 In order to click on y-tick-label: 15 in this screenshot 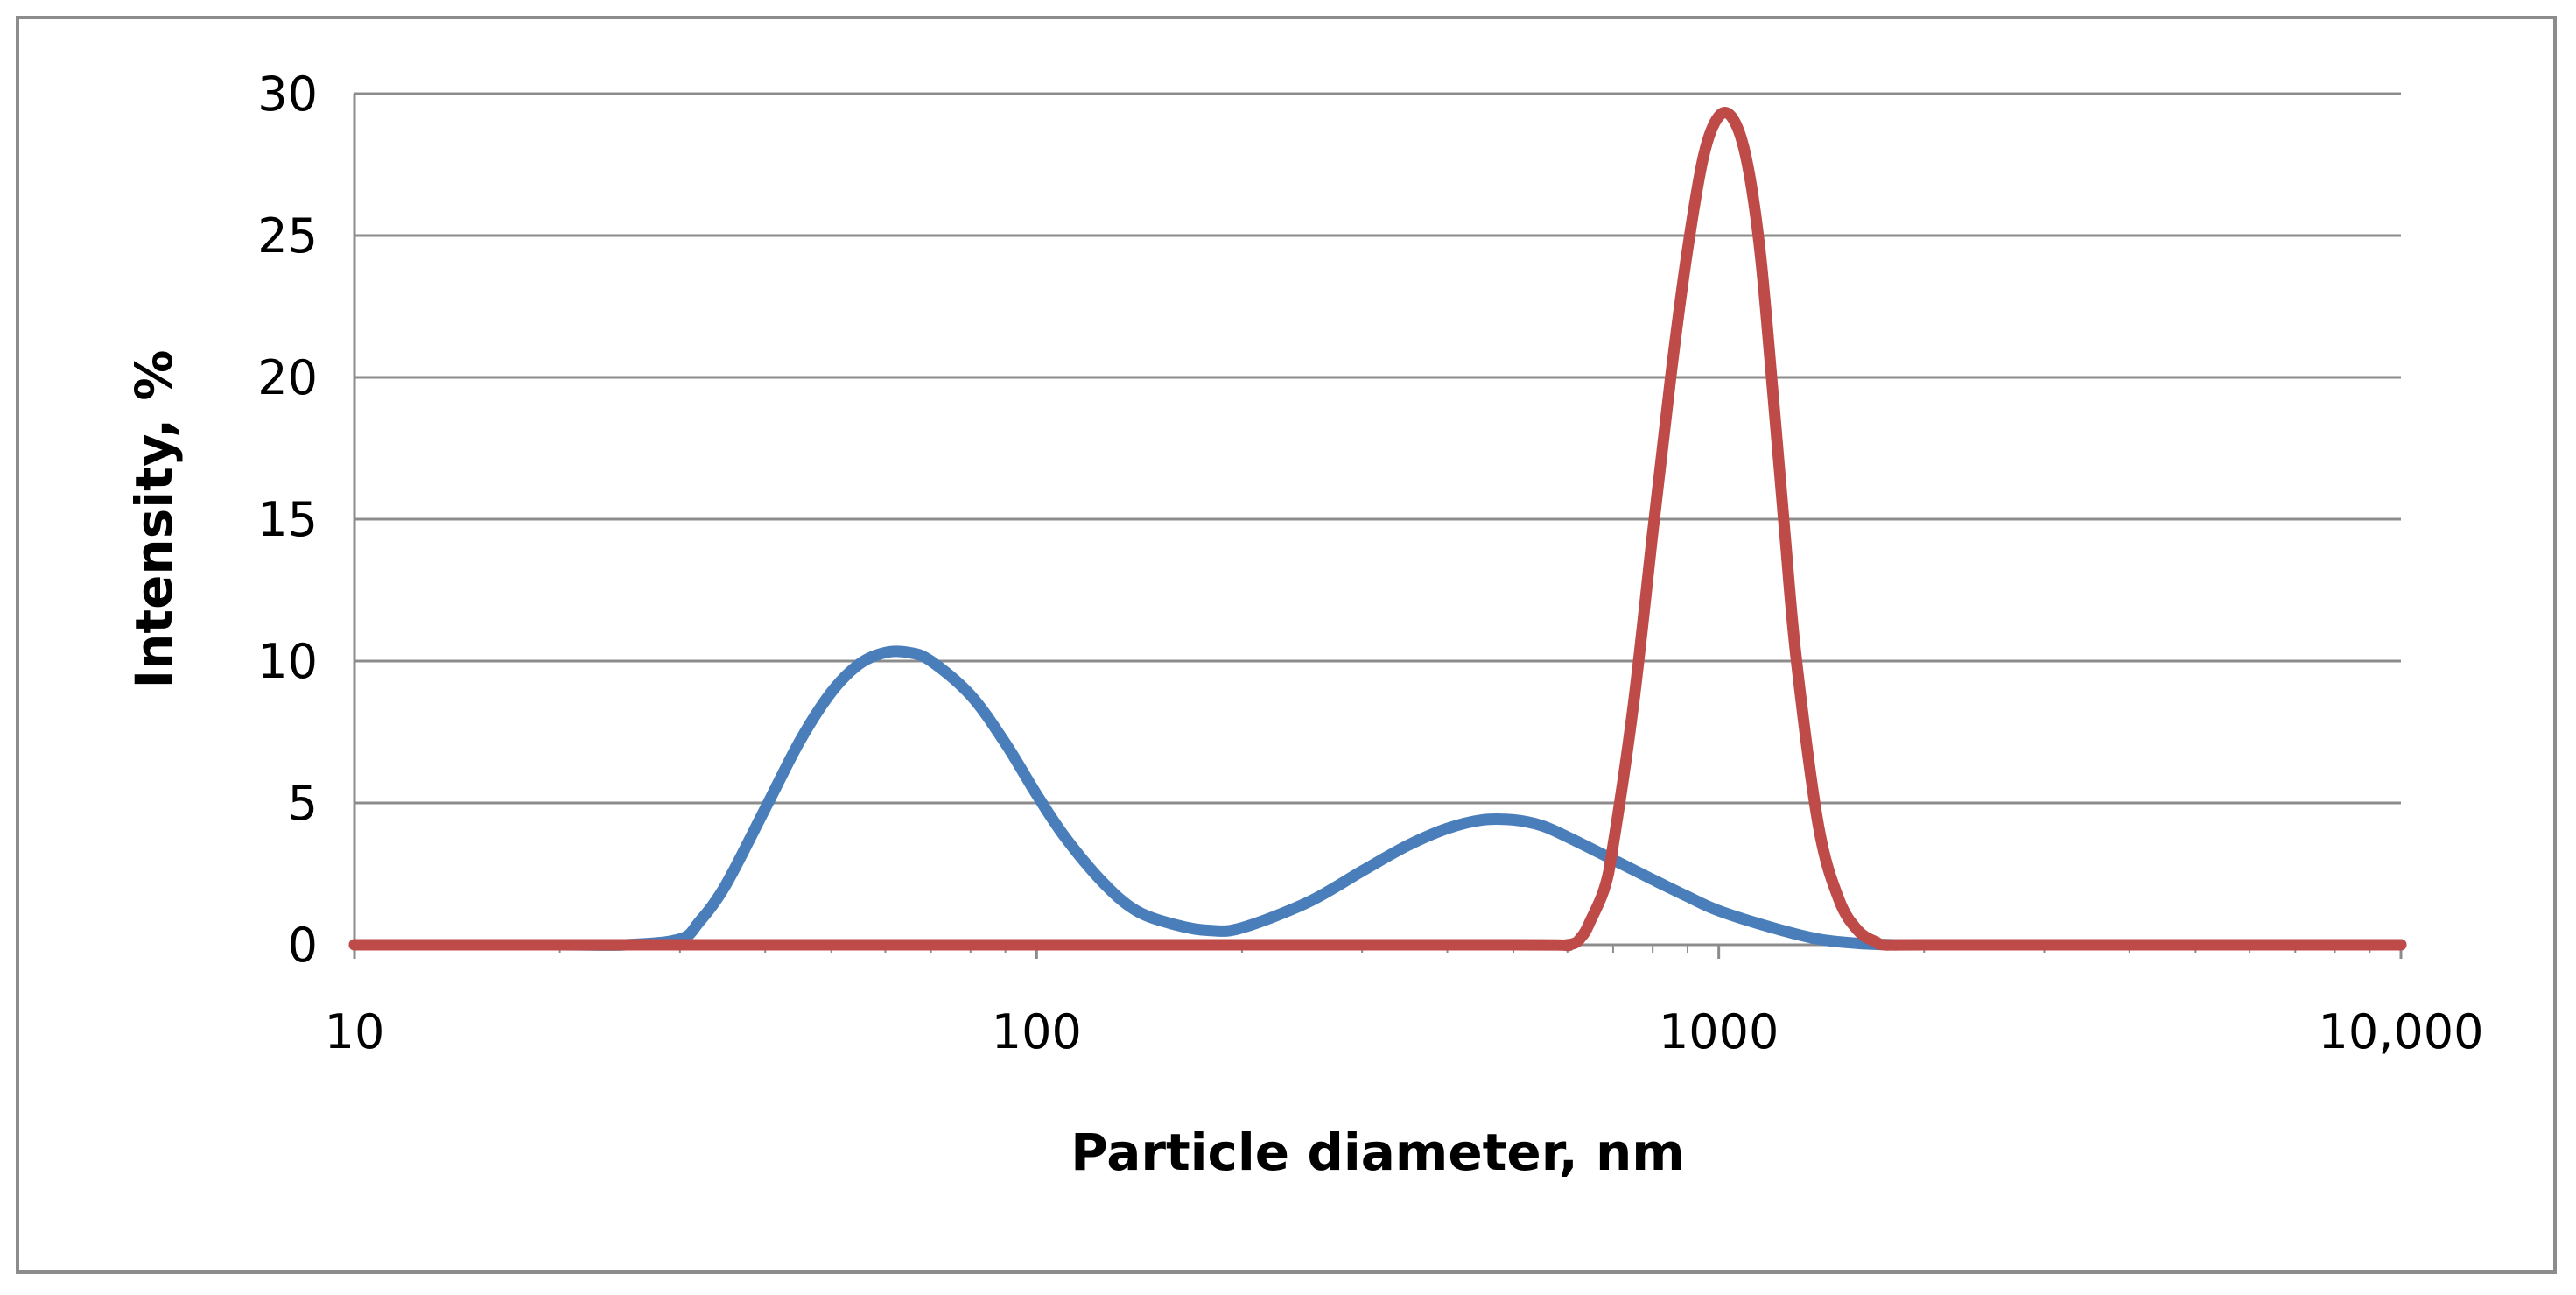, I will do `click(287, 519)`.